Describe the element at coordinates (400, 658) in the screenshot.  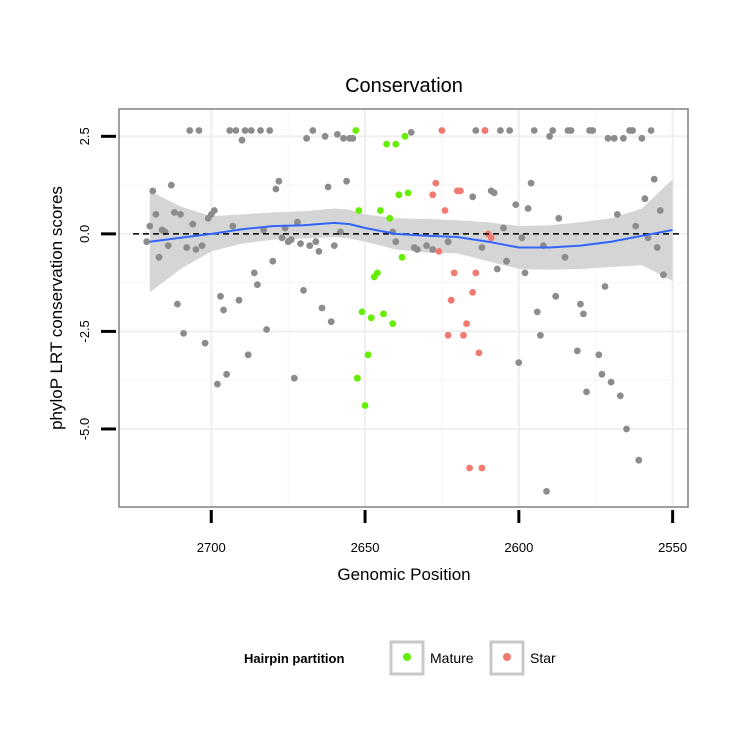
I see `legend: Hairpin partition Mature Star` at that location.